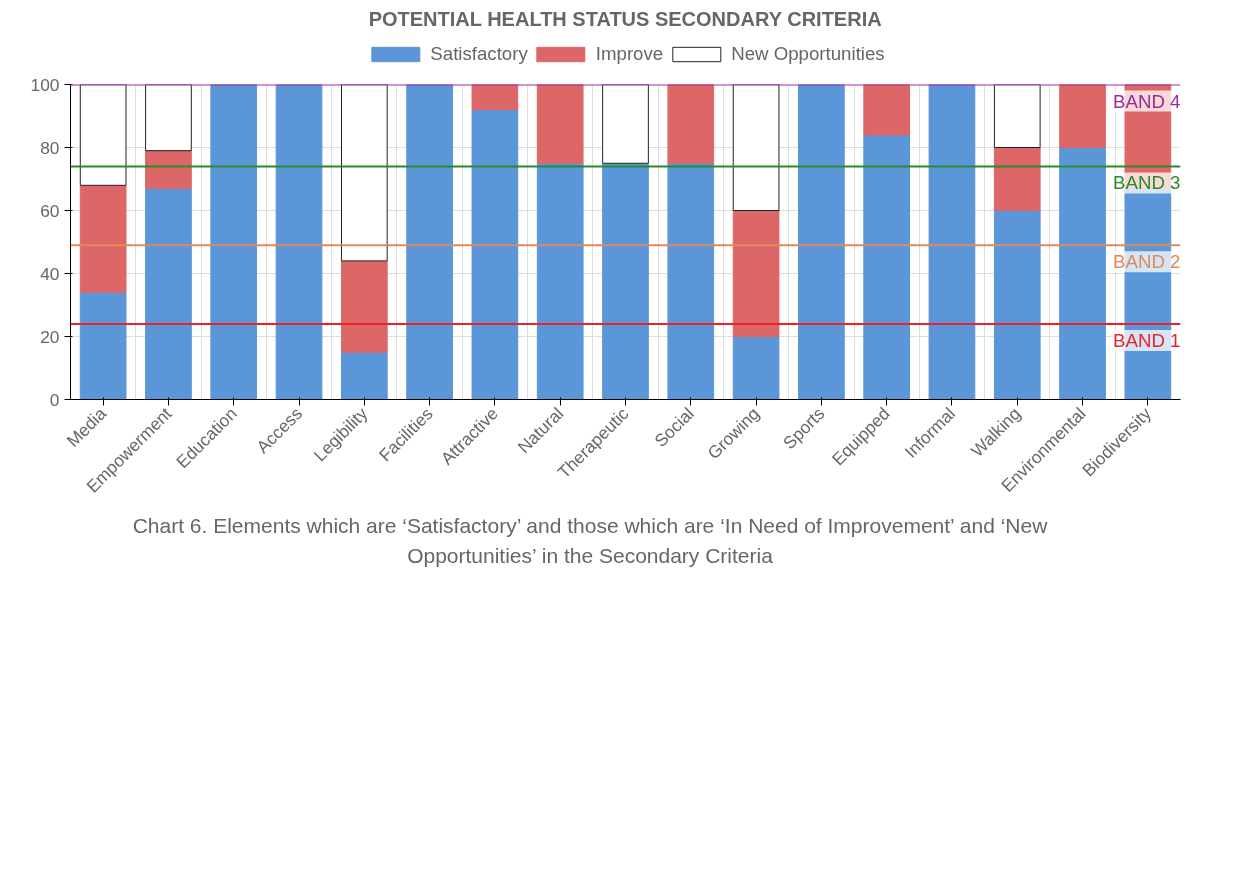 This screenshot has width=1257, height=875. I want to click on legend-label: Satisfactory, so click(479, 54).